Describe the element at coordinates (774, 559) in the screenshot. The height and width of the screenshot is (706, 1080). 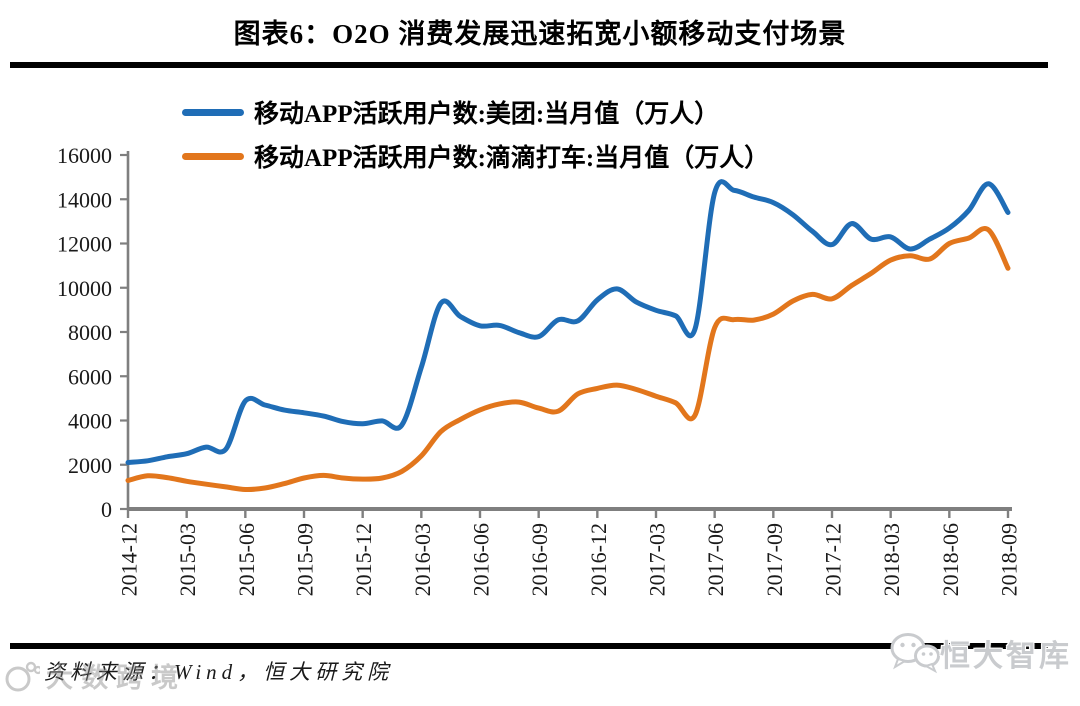
I see `x-tick-label: 2017-09` at that location.